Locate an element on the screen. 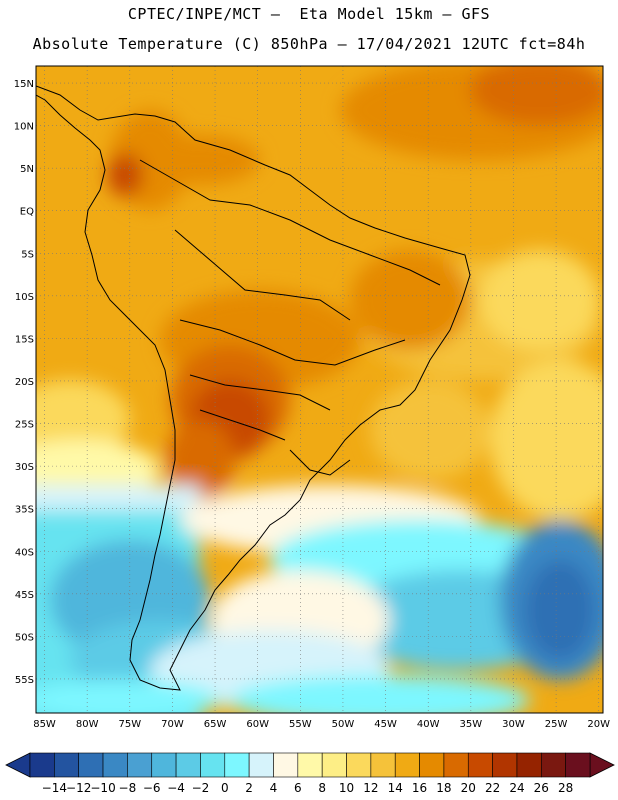 This screenshot has width=618, height=800. colorbar-label: 8 is located at coordinates (322, 788).